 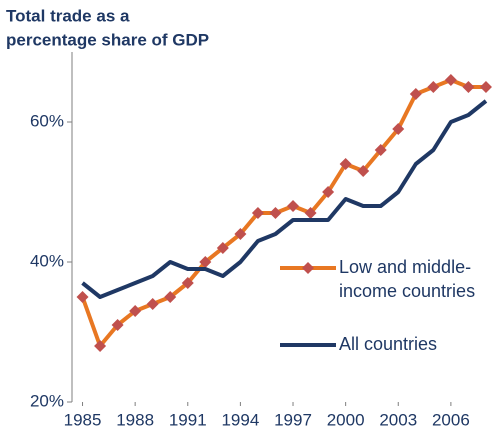 What do you see at coordinates (388, 344) in the screenshot?
I see `legend-label: All countries` at bounding box center [388, 344].